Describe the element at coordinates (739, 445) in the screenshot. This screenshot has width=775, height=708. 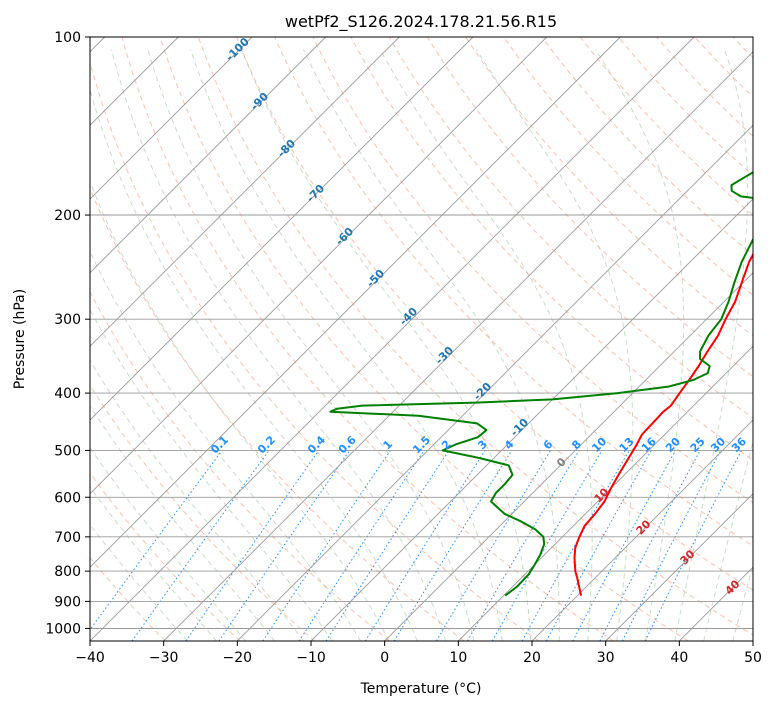
I see `mixing-ratio-label: 36` at that location.